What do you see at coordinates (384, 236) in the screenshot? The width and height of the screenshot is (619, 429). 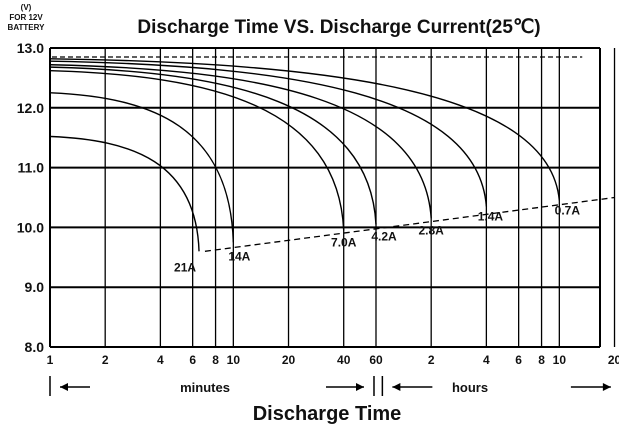 I see `curve-label: 4.2A` at bounding box center [384, 236].